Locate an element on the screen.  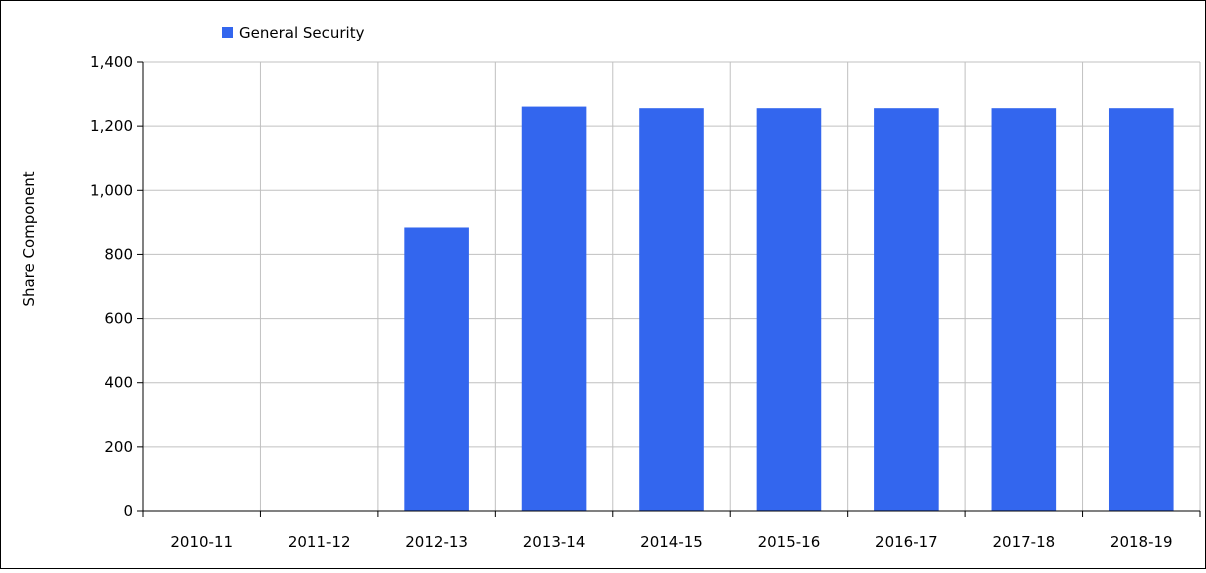
legend-label: General Security is located at coordinates (302, 33).